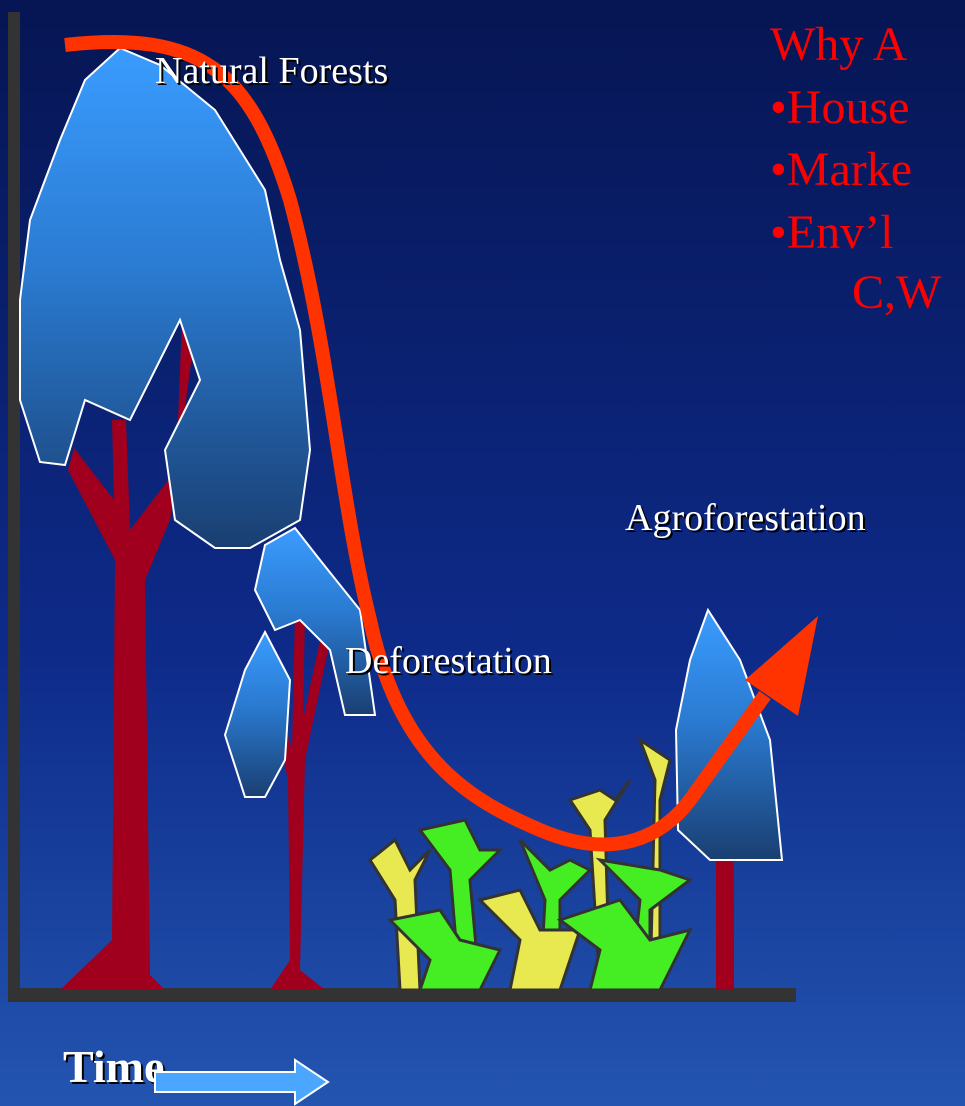  What do you see at coordinates (831, 232) in the screenshot?
I see `sidebar-item: •Env’l` at bounding box center [831, 232].